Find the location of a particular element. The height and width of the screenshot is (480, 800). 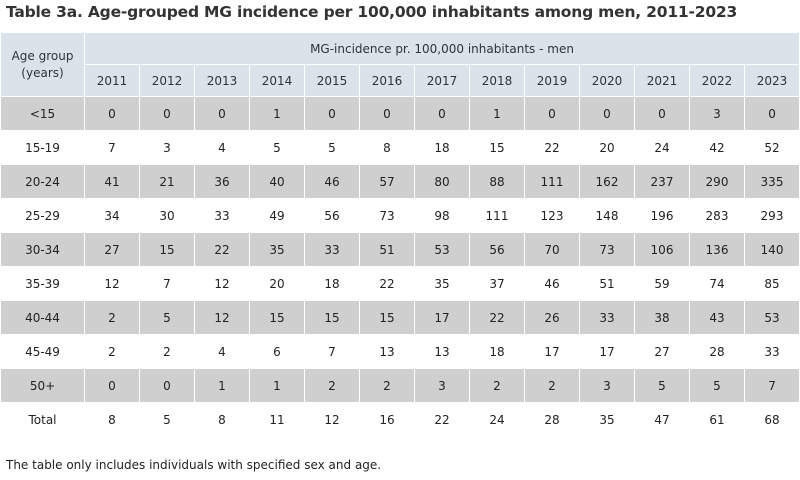

table-row: 25-29 34 30 33 49 56 73 98 111 123 148 196 283 293 is located at coordinates (400, 215).